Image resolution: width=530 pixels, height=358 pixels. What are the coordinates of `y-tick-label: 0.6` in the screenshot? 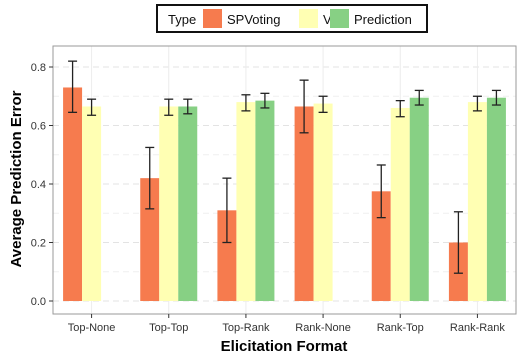 It's located at (38, 127).